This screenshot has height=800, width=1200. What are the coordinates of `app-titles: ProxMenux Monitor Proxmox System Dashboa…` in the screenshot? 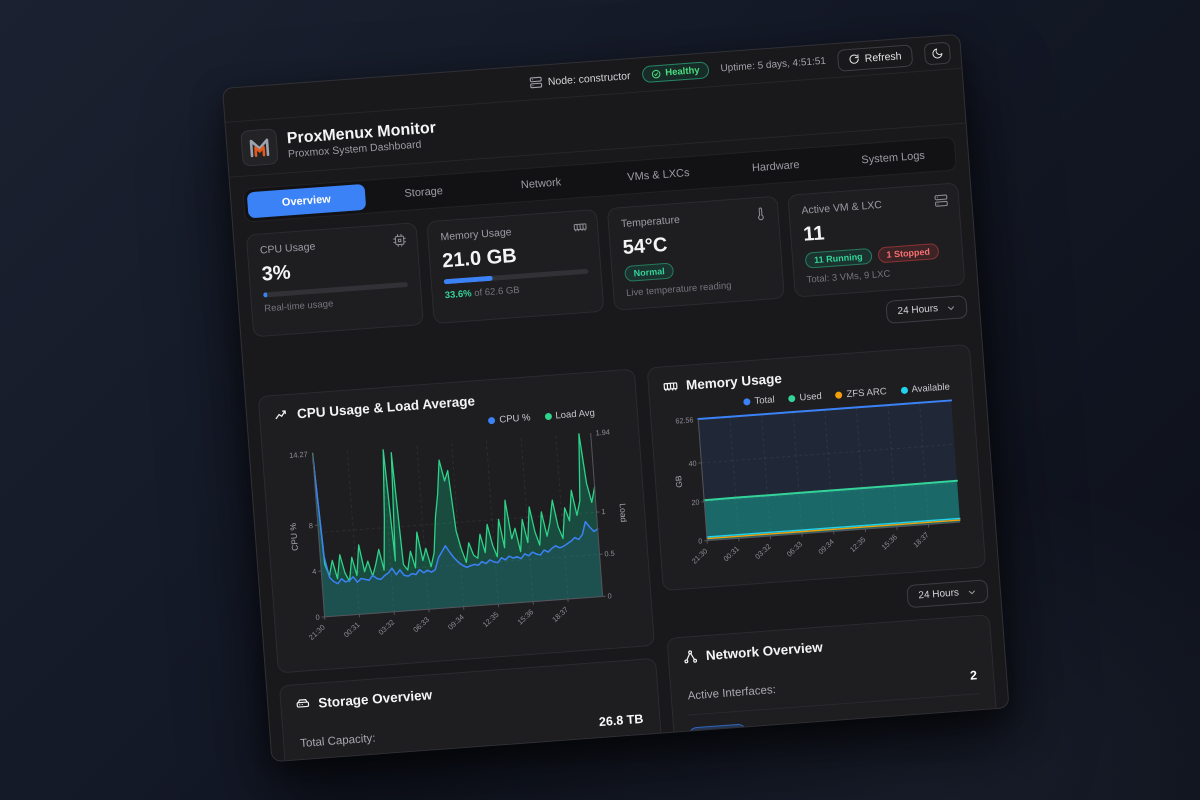 It's located at (361, 139).